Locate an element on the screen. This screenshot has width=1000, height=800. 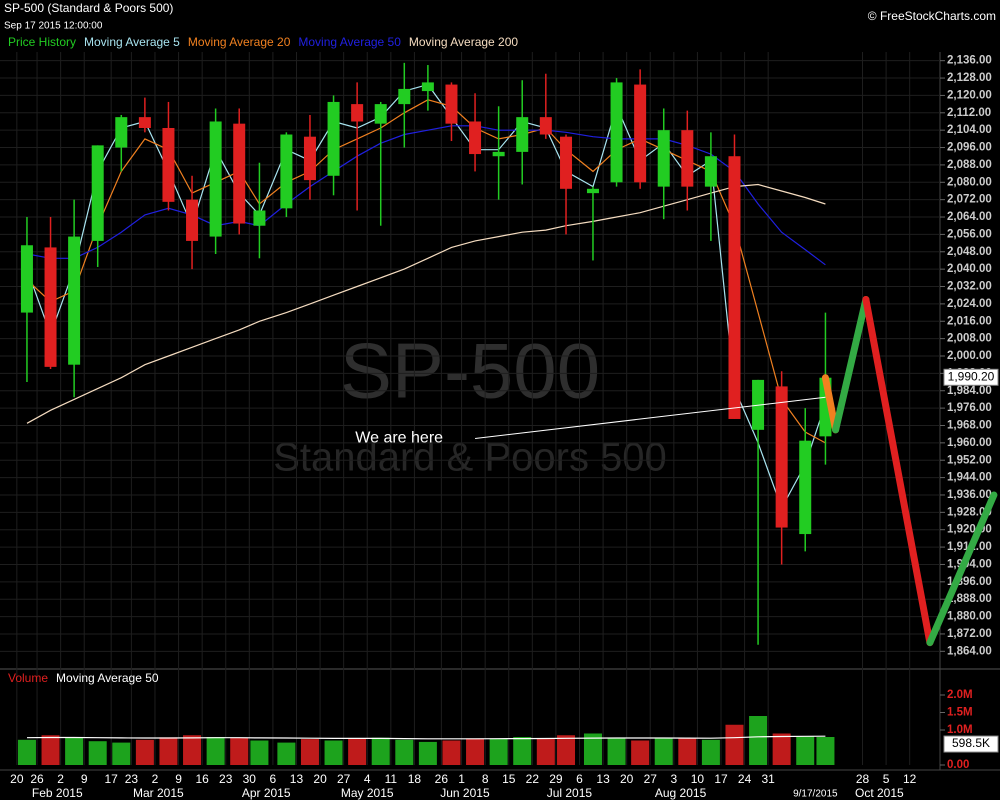
y-tick-label: 2,128.00 is located at coordinates (969, 78).